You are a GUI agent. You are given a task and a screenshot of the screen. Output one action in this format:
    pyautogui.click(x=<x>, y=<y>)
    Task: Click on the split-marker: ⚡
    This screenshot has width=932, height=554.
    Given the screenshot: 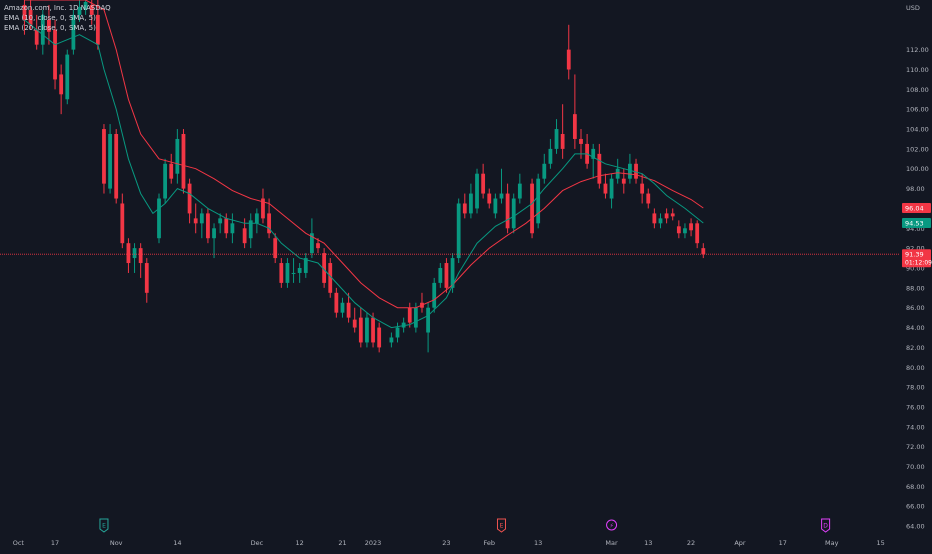 What is the action you would take?
    pyautogui.click(x=612, y=525)
    